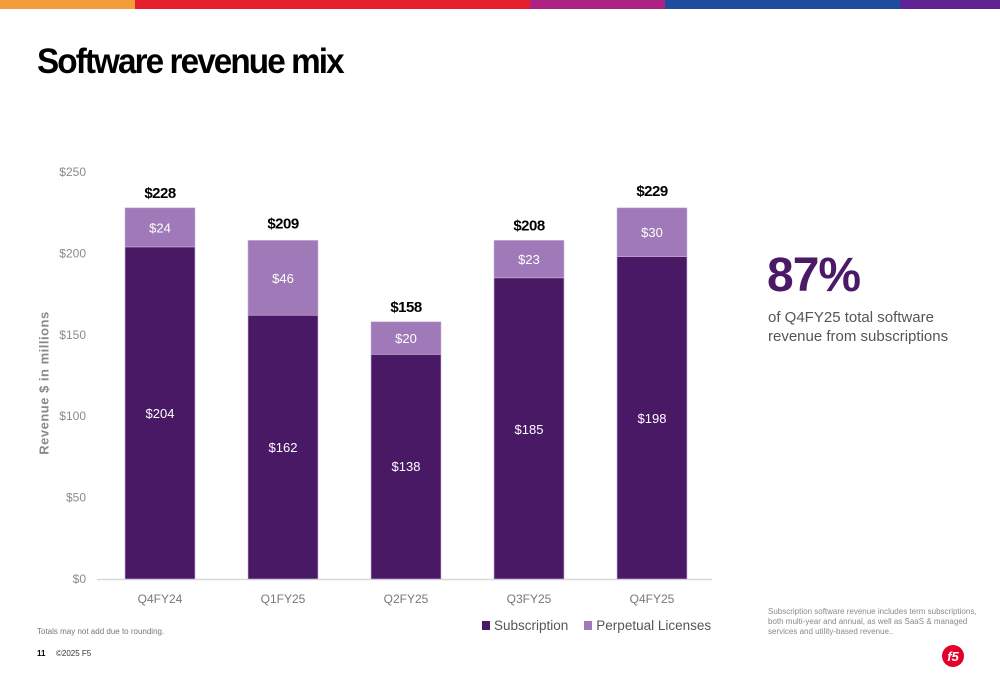  What do you see at coordinates (76, 498) in the screenshot?
I see `y-tick-label: $50` at bounding box center [76, 498].